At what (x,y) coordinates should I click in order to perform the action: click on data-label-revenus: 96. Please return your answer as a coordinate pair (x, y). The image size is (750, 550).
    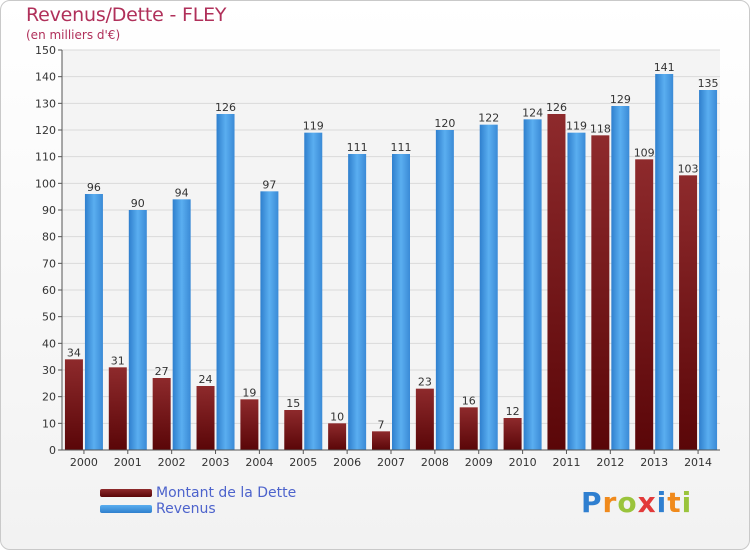
    Looking at the image, I should click on (94, 187).